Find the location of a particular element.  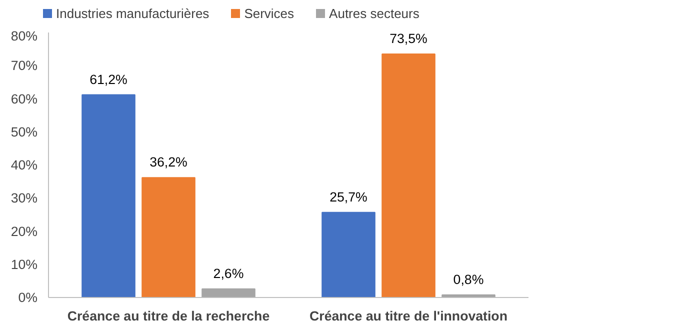

y-tick-label: 20% is located at coordinates (24, 231).